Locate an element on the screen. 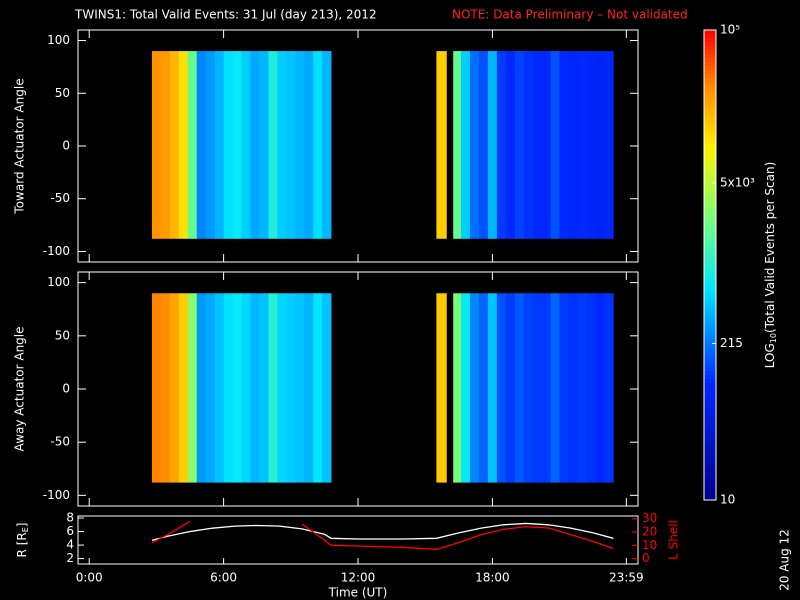 This screenshot has height=600, width=800. series-line is located at coordinates (382, 535).